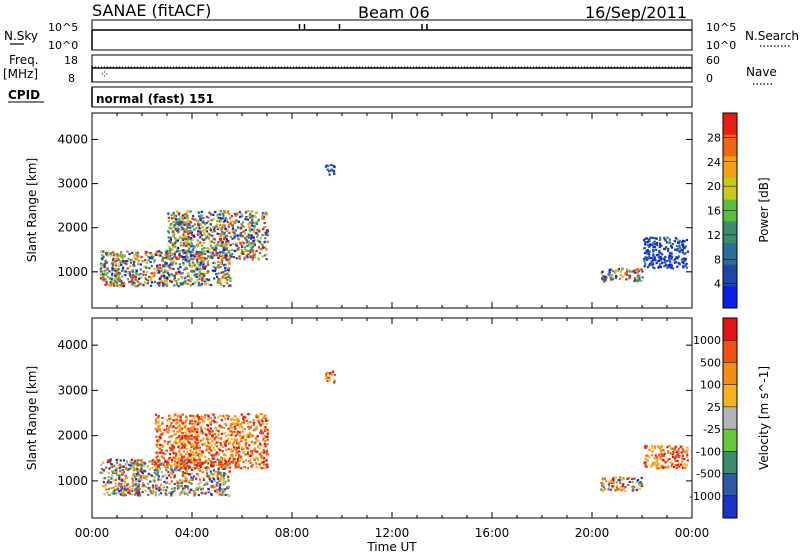  What do you see at coordinates (392, 533) in the screenshot?
I see `time-axis-ticks: 00:00 04:00 08:00 12:00 16:00 20:00 00:00` at bounding box center [392, 533].